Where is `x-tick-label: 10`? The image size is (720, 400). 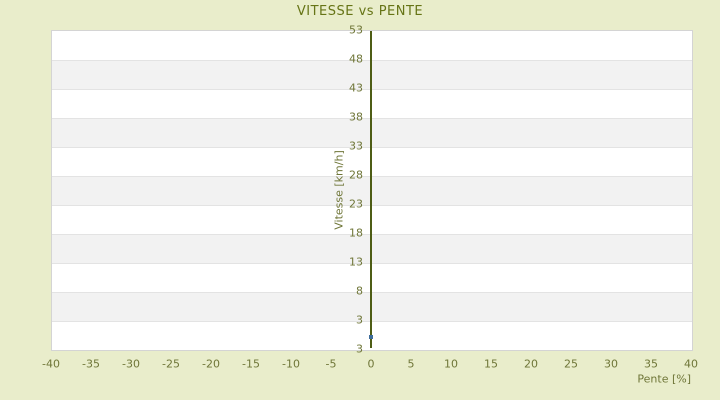
x-tick-label: 10 is located at coordinates (451, 364).